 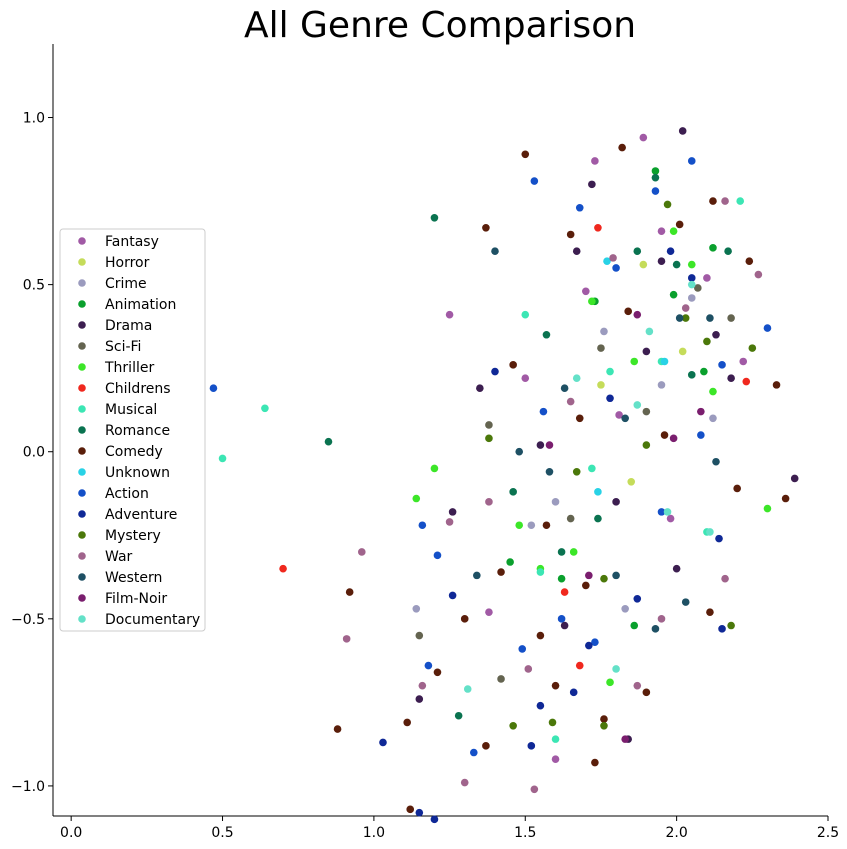 What do you see at coordinates (82, 472) in the screenshot?
I see `legend-marker-unknown` at bounding box center [82, 472].